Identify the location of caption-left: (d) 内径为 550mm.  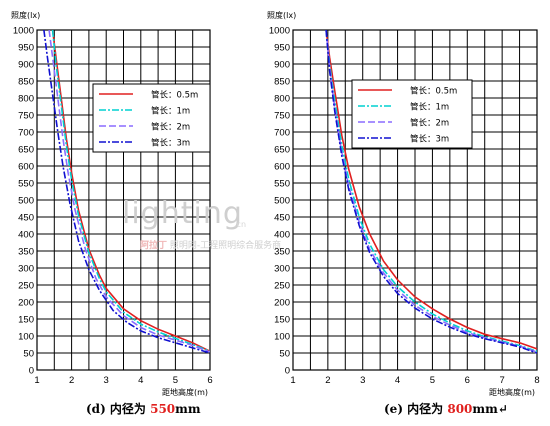
(143, 408).